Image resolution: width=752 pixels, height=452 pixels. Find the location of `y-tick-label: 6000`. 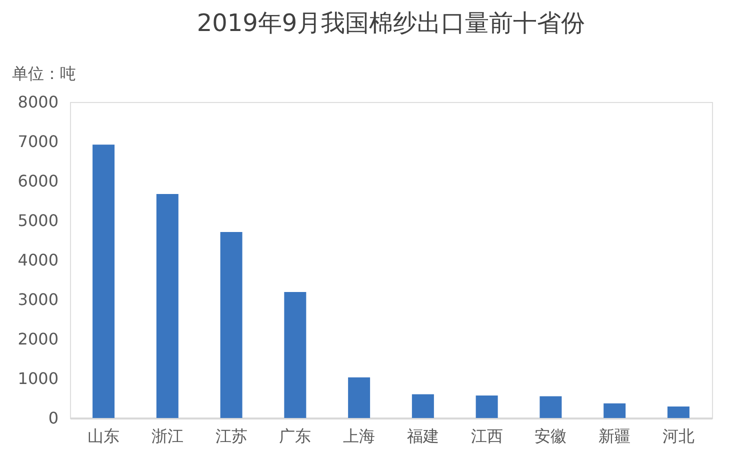

y-tick-label: 6000 is located at coordinates (38, 181).